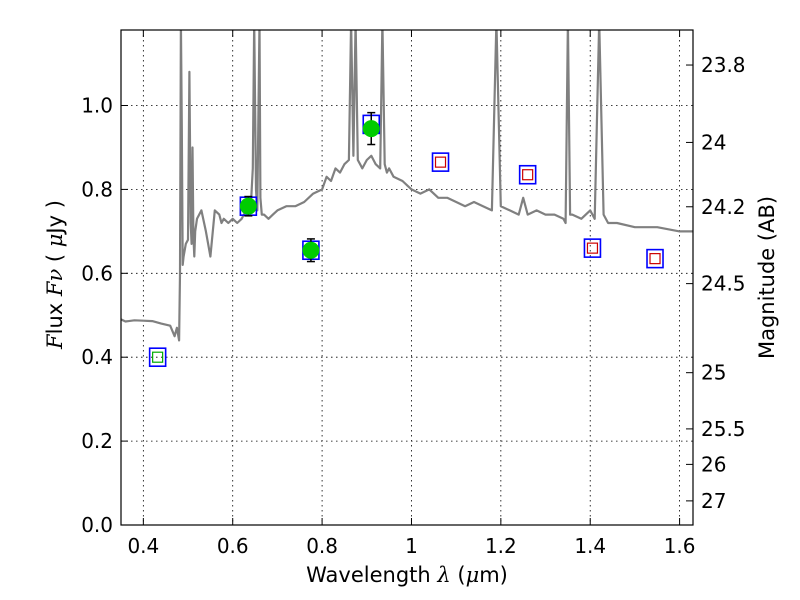 This screenshot has width=800, height=600. I want to click on y2-tick-label: 25, so click(713, 373).